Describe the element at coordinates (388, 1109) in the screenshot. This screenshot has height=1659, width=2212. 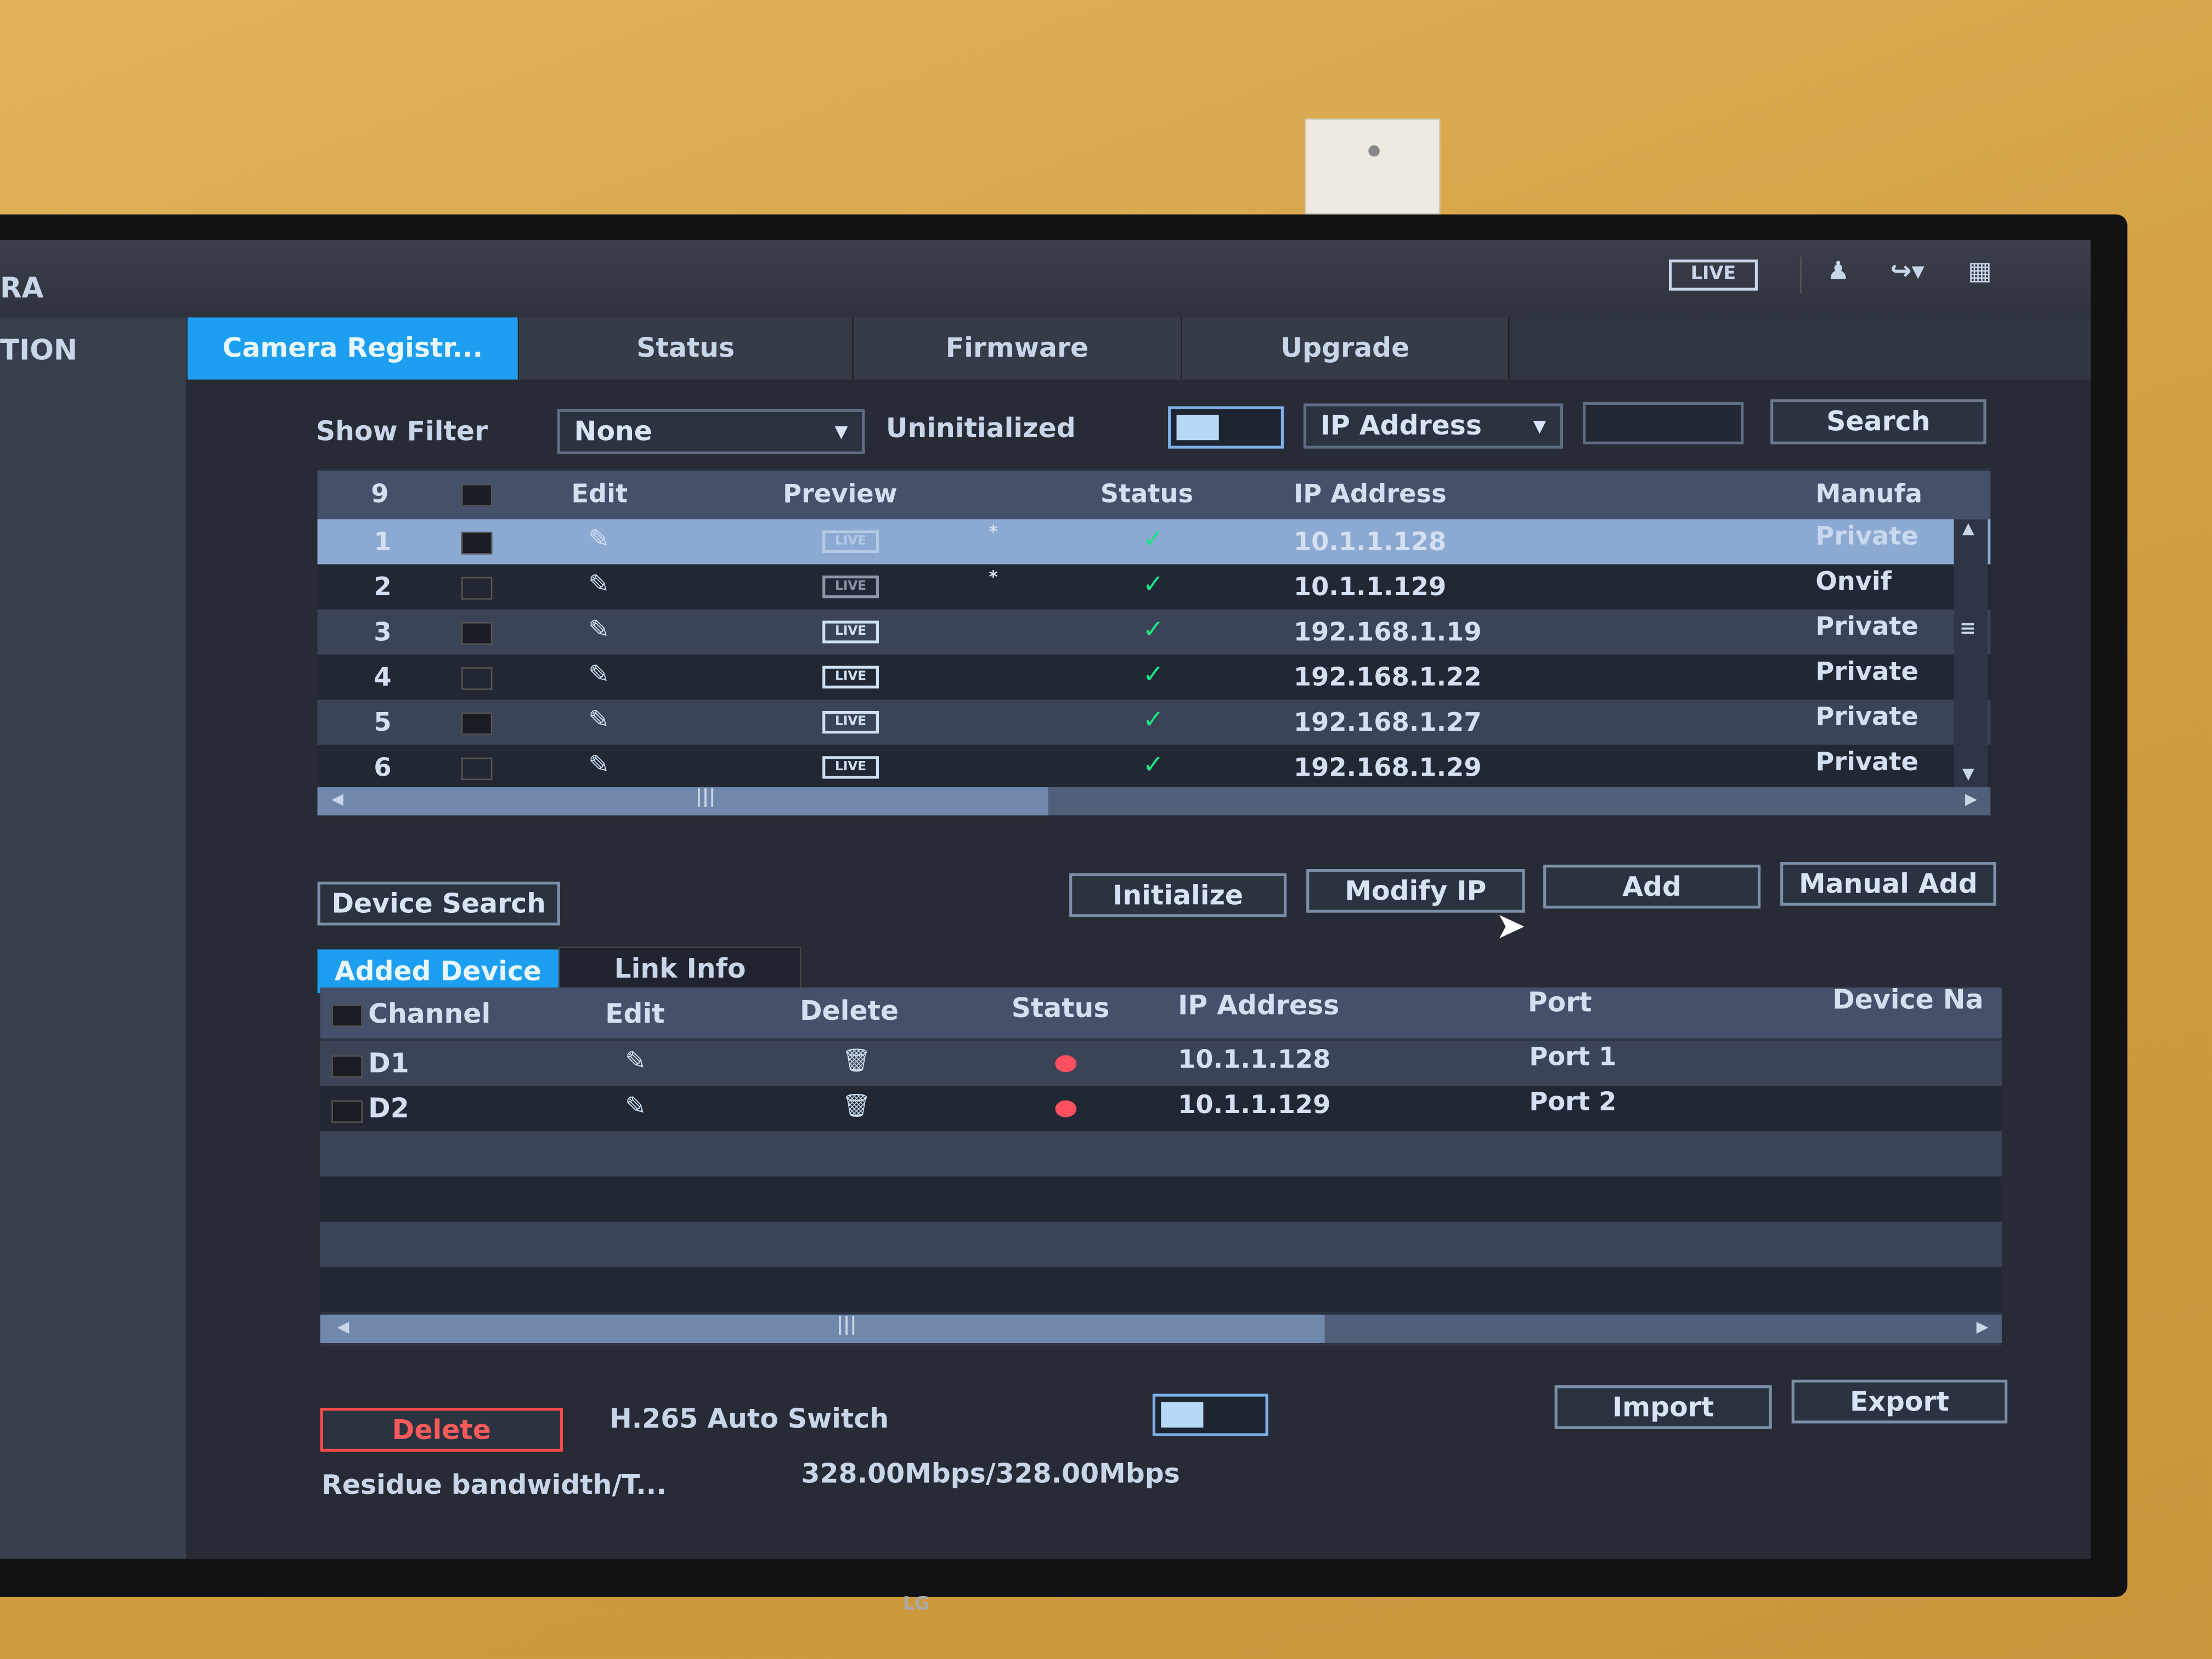
I see `channel: D2` at that location.